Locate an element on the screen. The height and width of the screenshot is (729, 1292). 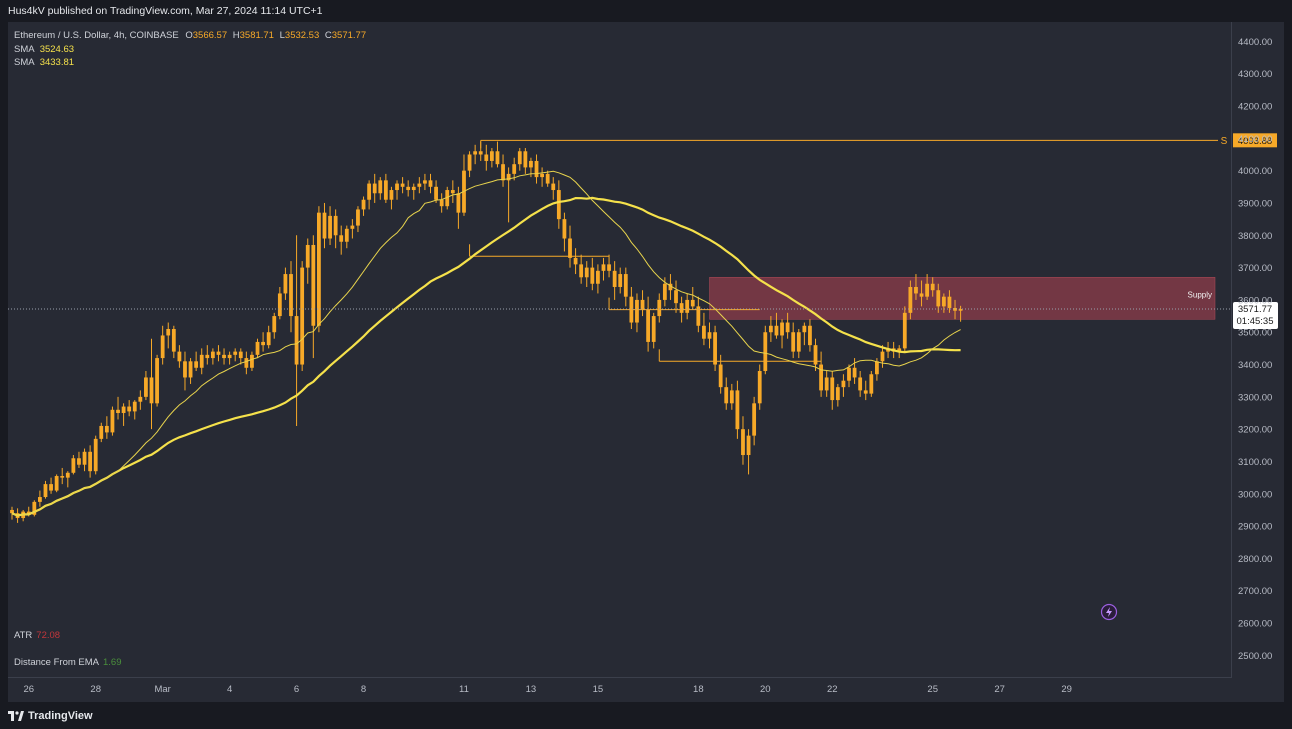
legend-sma-slow: SMA 3433.81 is located at coordinates (190, 63).